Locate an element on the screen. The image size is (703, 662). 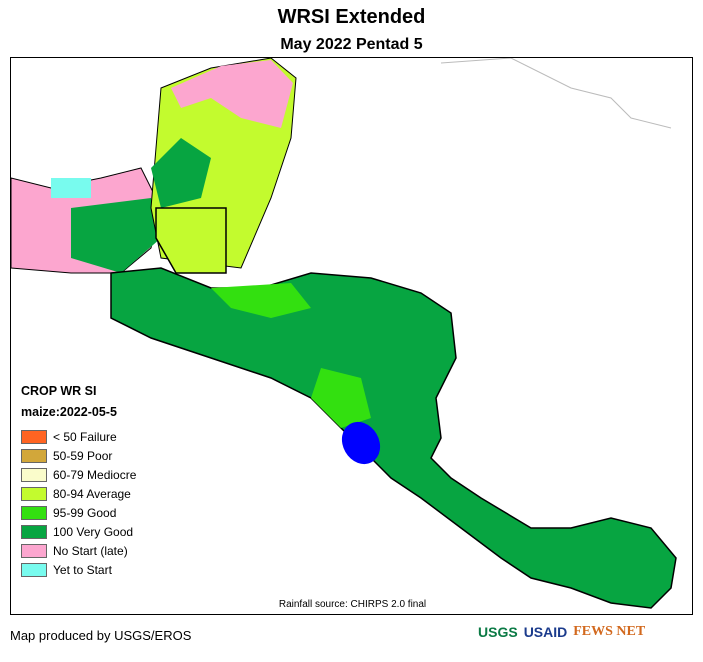
legend-label: 50-59 Poor is located at coordinates (83, 455).